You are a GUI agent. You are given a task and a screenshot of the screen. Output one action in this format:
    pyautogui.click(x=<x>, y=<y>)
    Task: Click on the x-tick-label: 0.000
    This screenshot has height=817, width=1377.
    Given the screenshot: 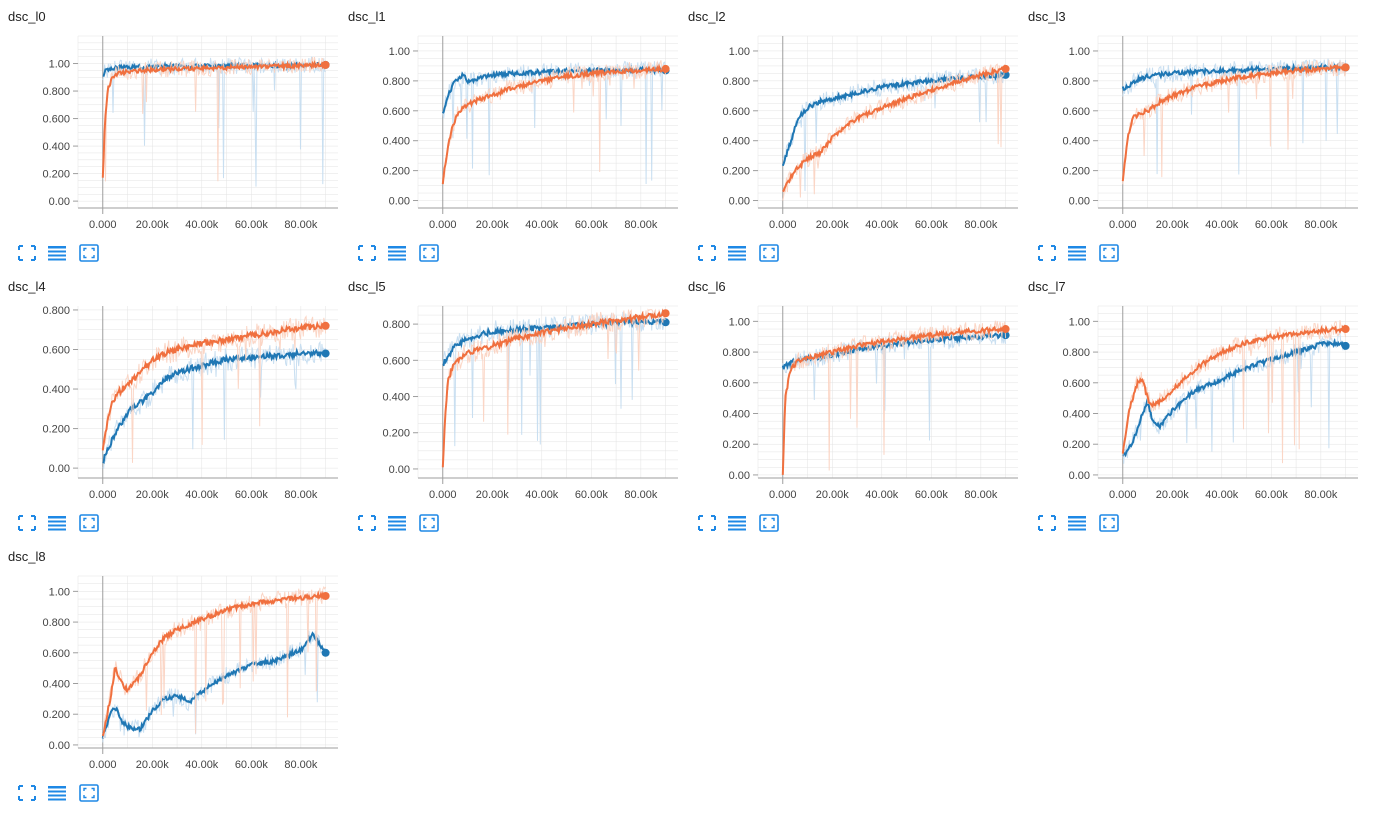 What is the action you would take?
    pyautogui.click(x=783, y=495)
    